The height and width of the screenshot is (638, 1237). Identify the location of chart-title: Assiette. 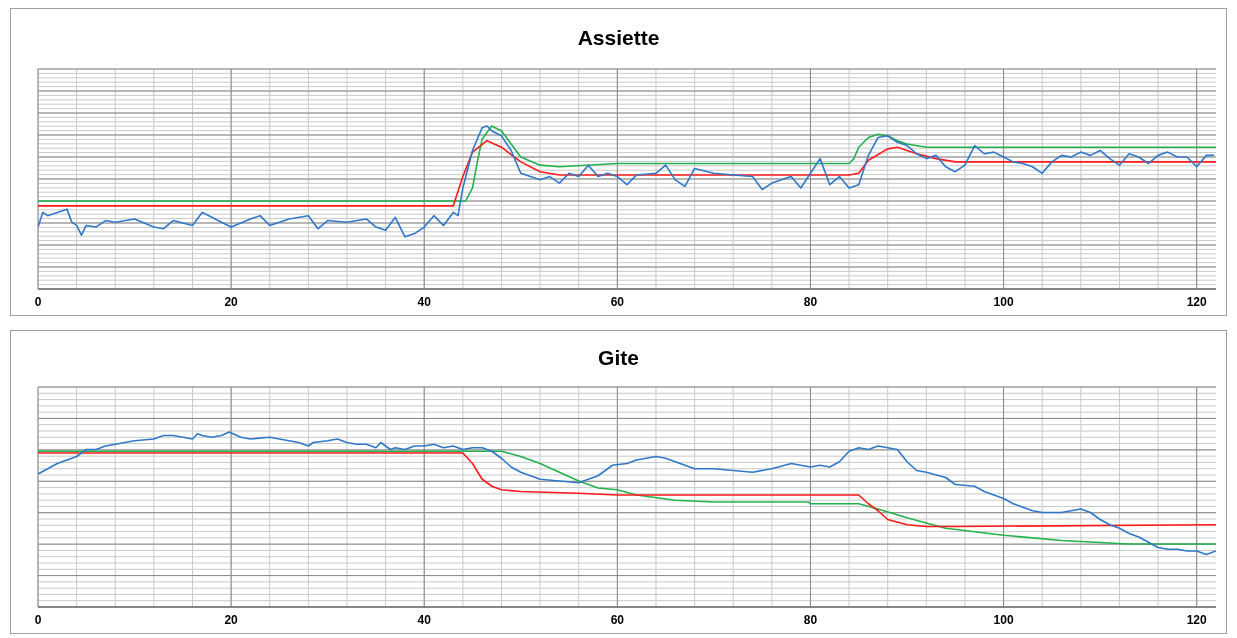
(618, 38).